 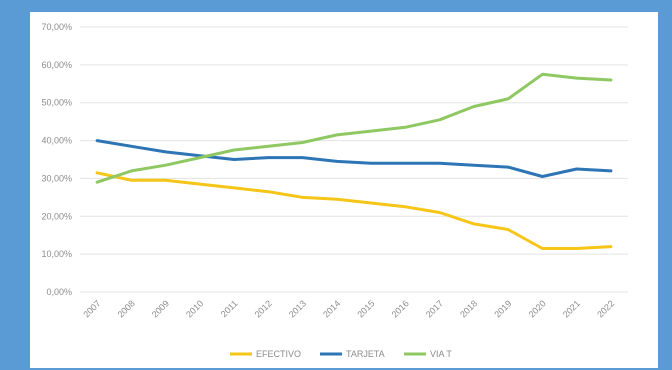 What do you see at coordinates (468, 308) in the screenshot?
I see `x-tick-label: 2018` at bounding box center [468, 308].